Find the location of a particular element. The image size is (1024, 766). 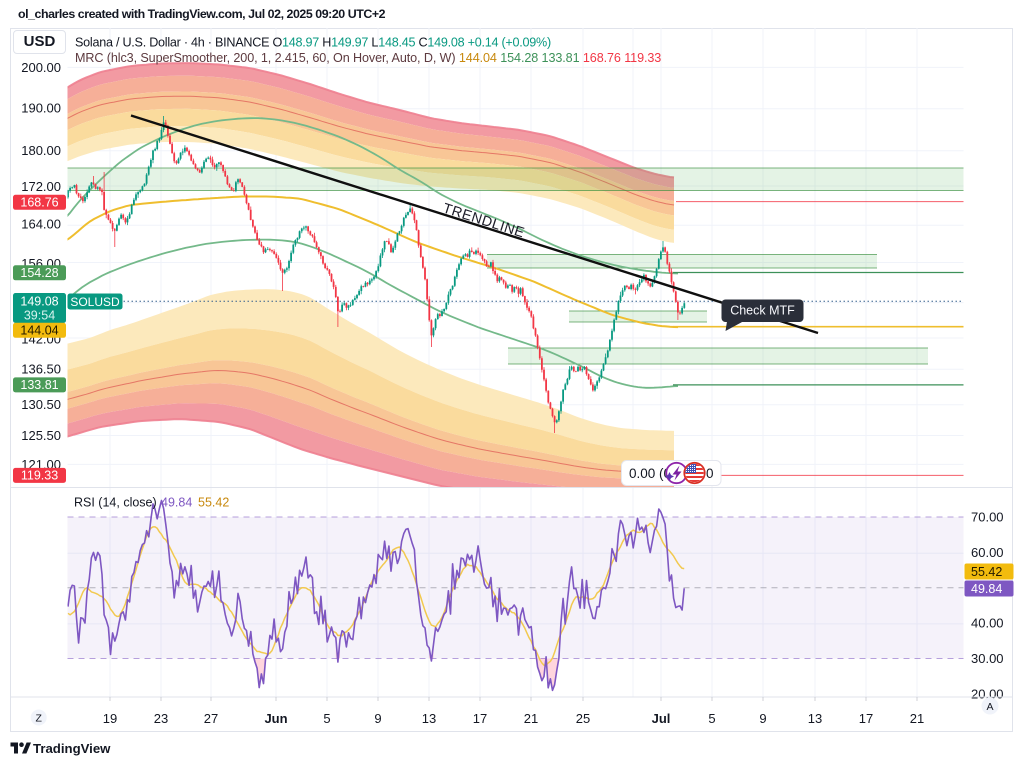

svg-text: 70.00 is located at coordinates (987, 517).